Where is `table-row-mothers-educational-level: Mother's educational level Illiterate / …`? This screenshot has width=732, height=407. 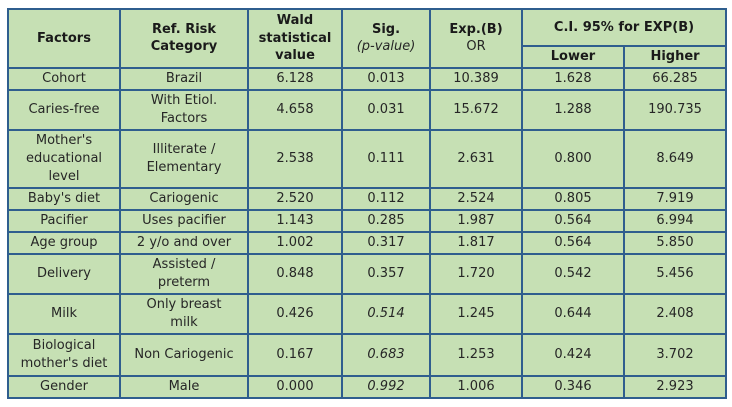 table-row-mothers-educational-level: Mother's educational level Illiterate / … is located at coordinates (367, 158).